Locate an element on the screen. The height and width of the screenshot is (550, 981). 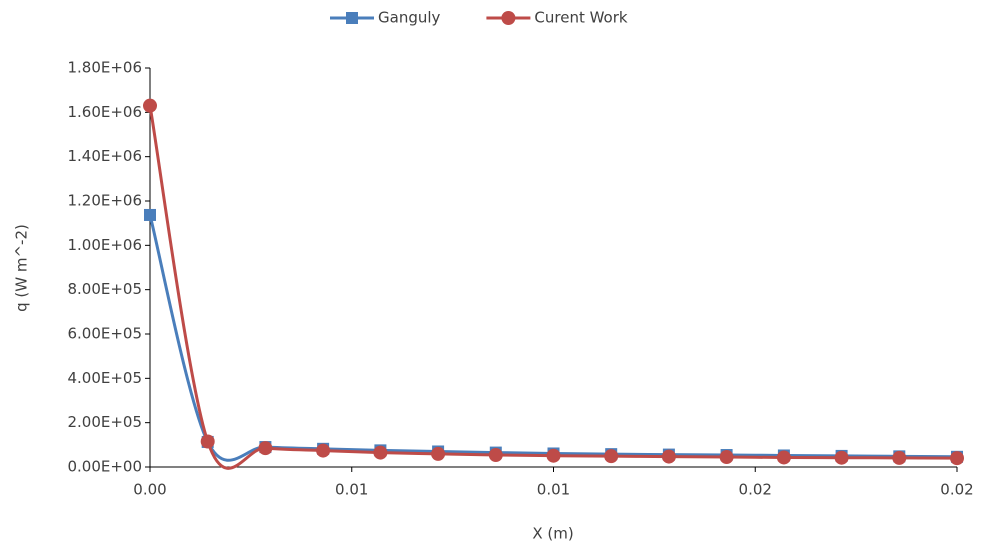
x-tick-label: 0.00 is located at coordinates (149, 490).